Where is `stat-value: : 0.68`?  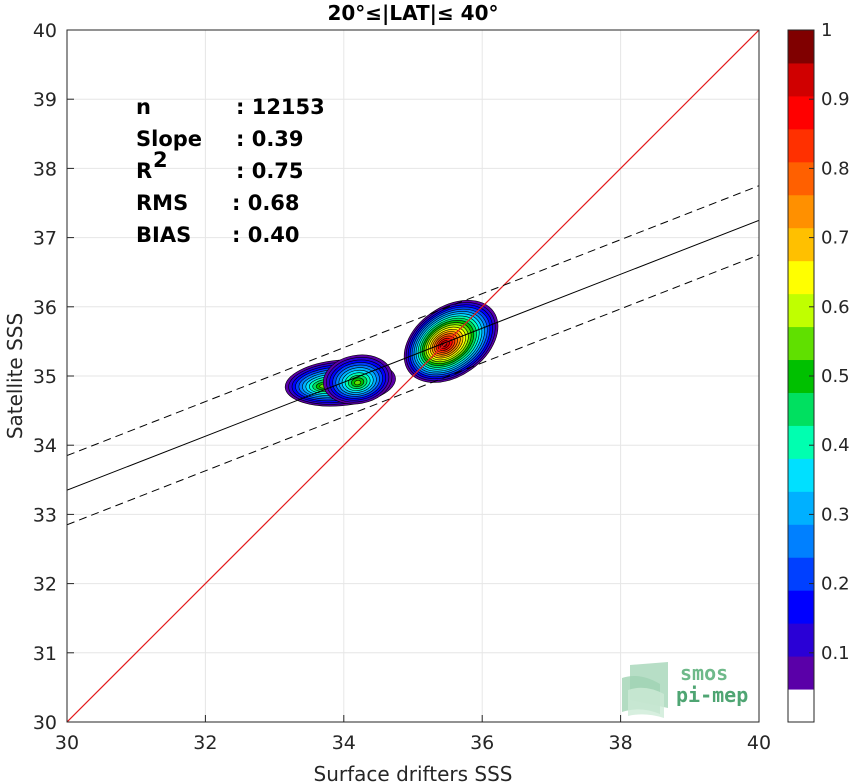 stat-value: : 0.68 is located at coordinates (266, 203).